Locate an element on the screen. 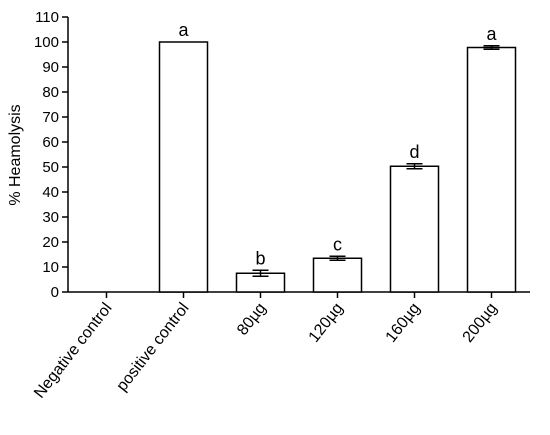 This screenshot has width=550, height=435. y-tick-label: 50 is located at coordinates (50, 167).